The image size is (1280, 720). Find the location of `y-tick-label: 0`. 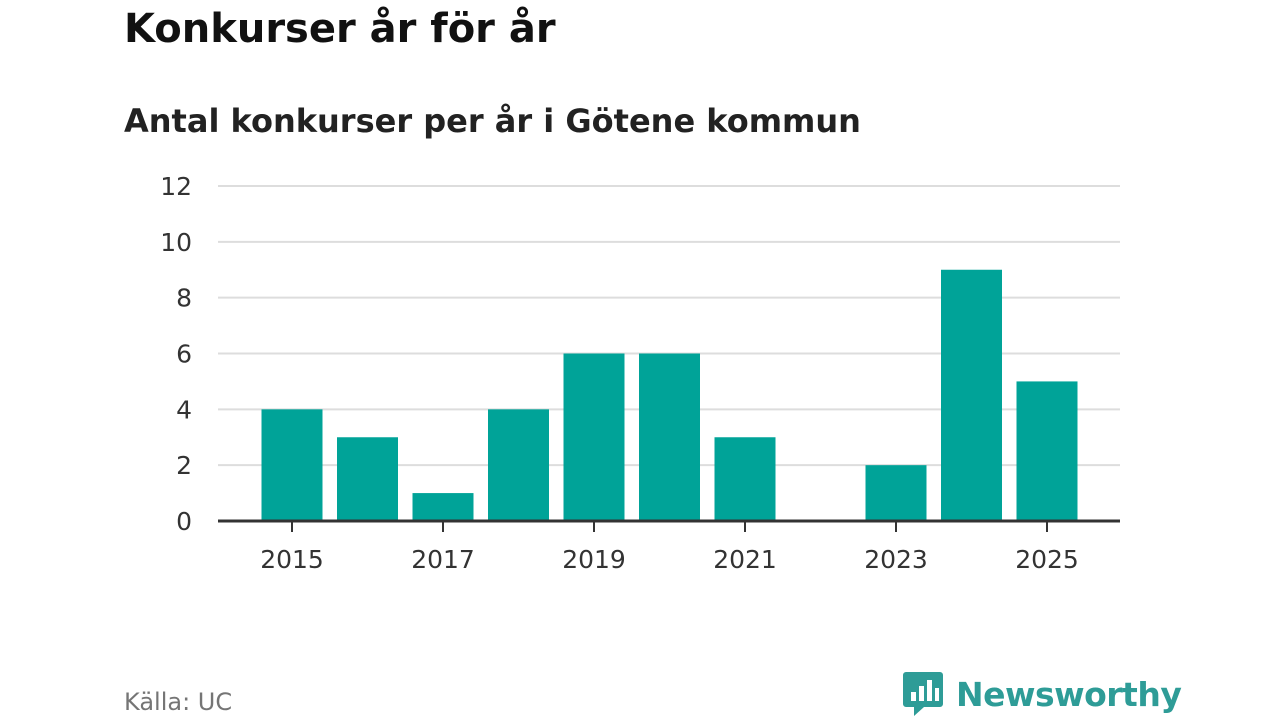

y-tick-label: 0 is located at coordinates (184, 521).